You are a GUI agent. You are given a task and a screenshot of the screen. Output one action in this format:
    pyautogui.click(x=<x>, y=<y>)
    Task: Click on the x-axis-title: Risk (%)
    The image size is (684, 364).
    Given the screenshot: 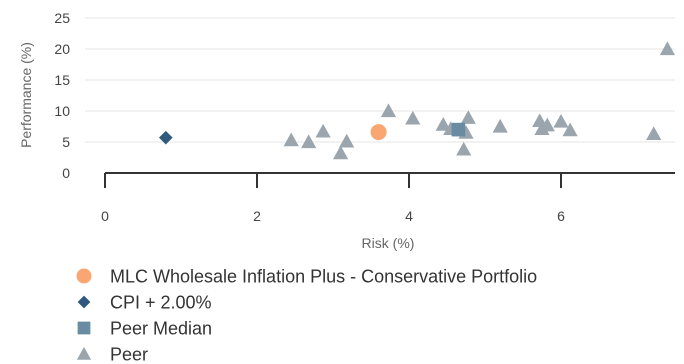 What is the action you would take?
    pyautogui.click(x=388, y=243)
    